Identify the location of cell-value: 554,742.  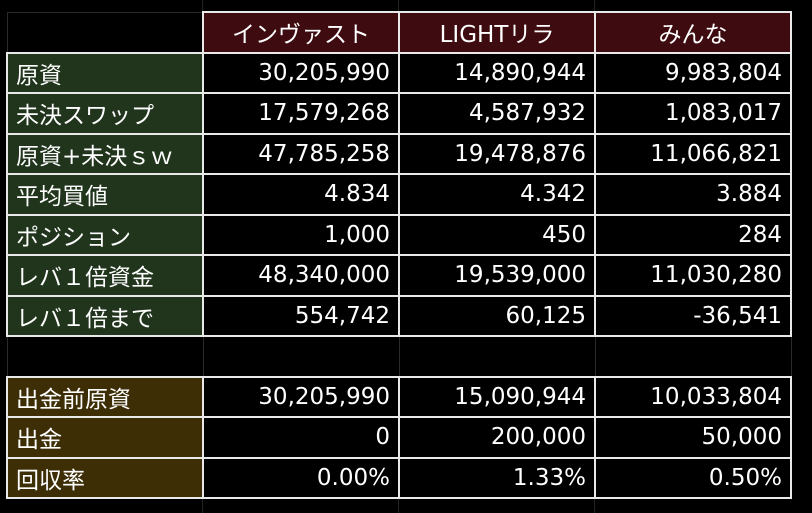
(301, 315).